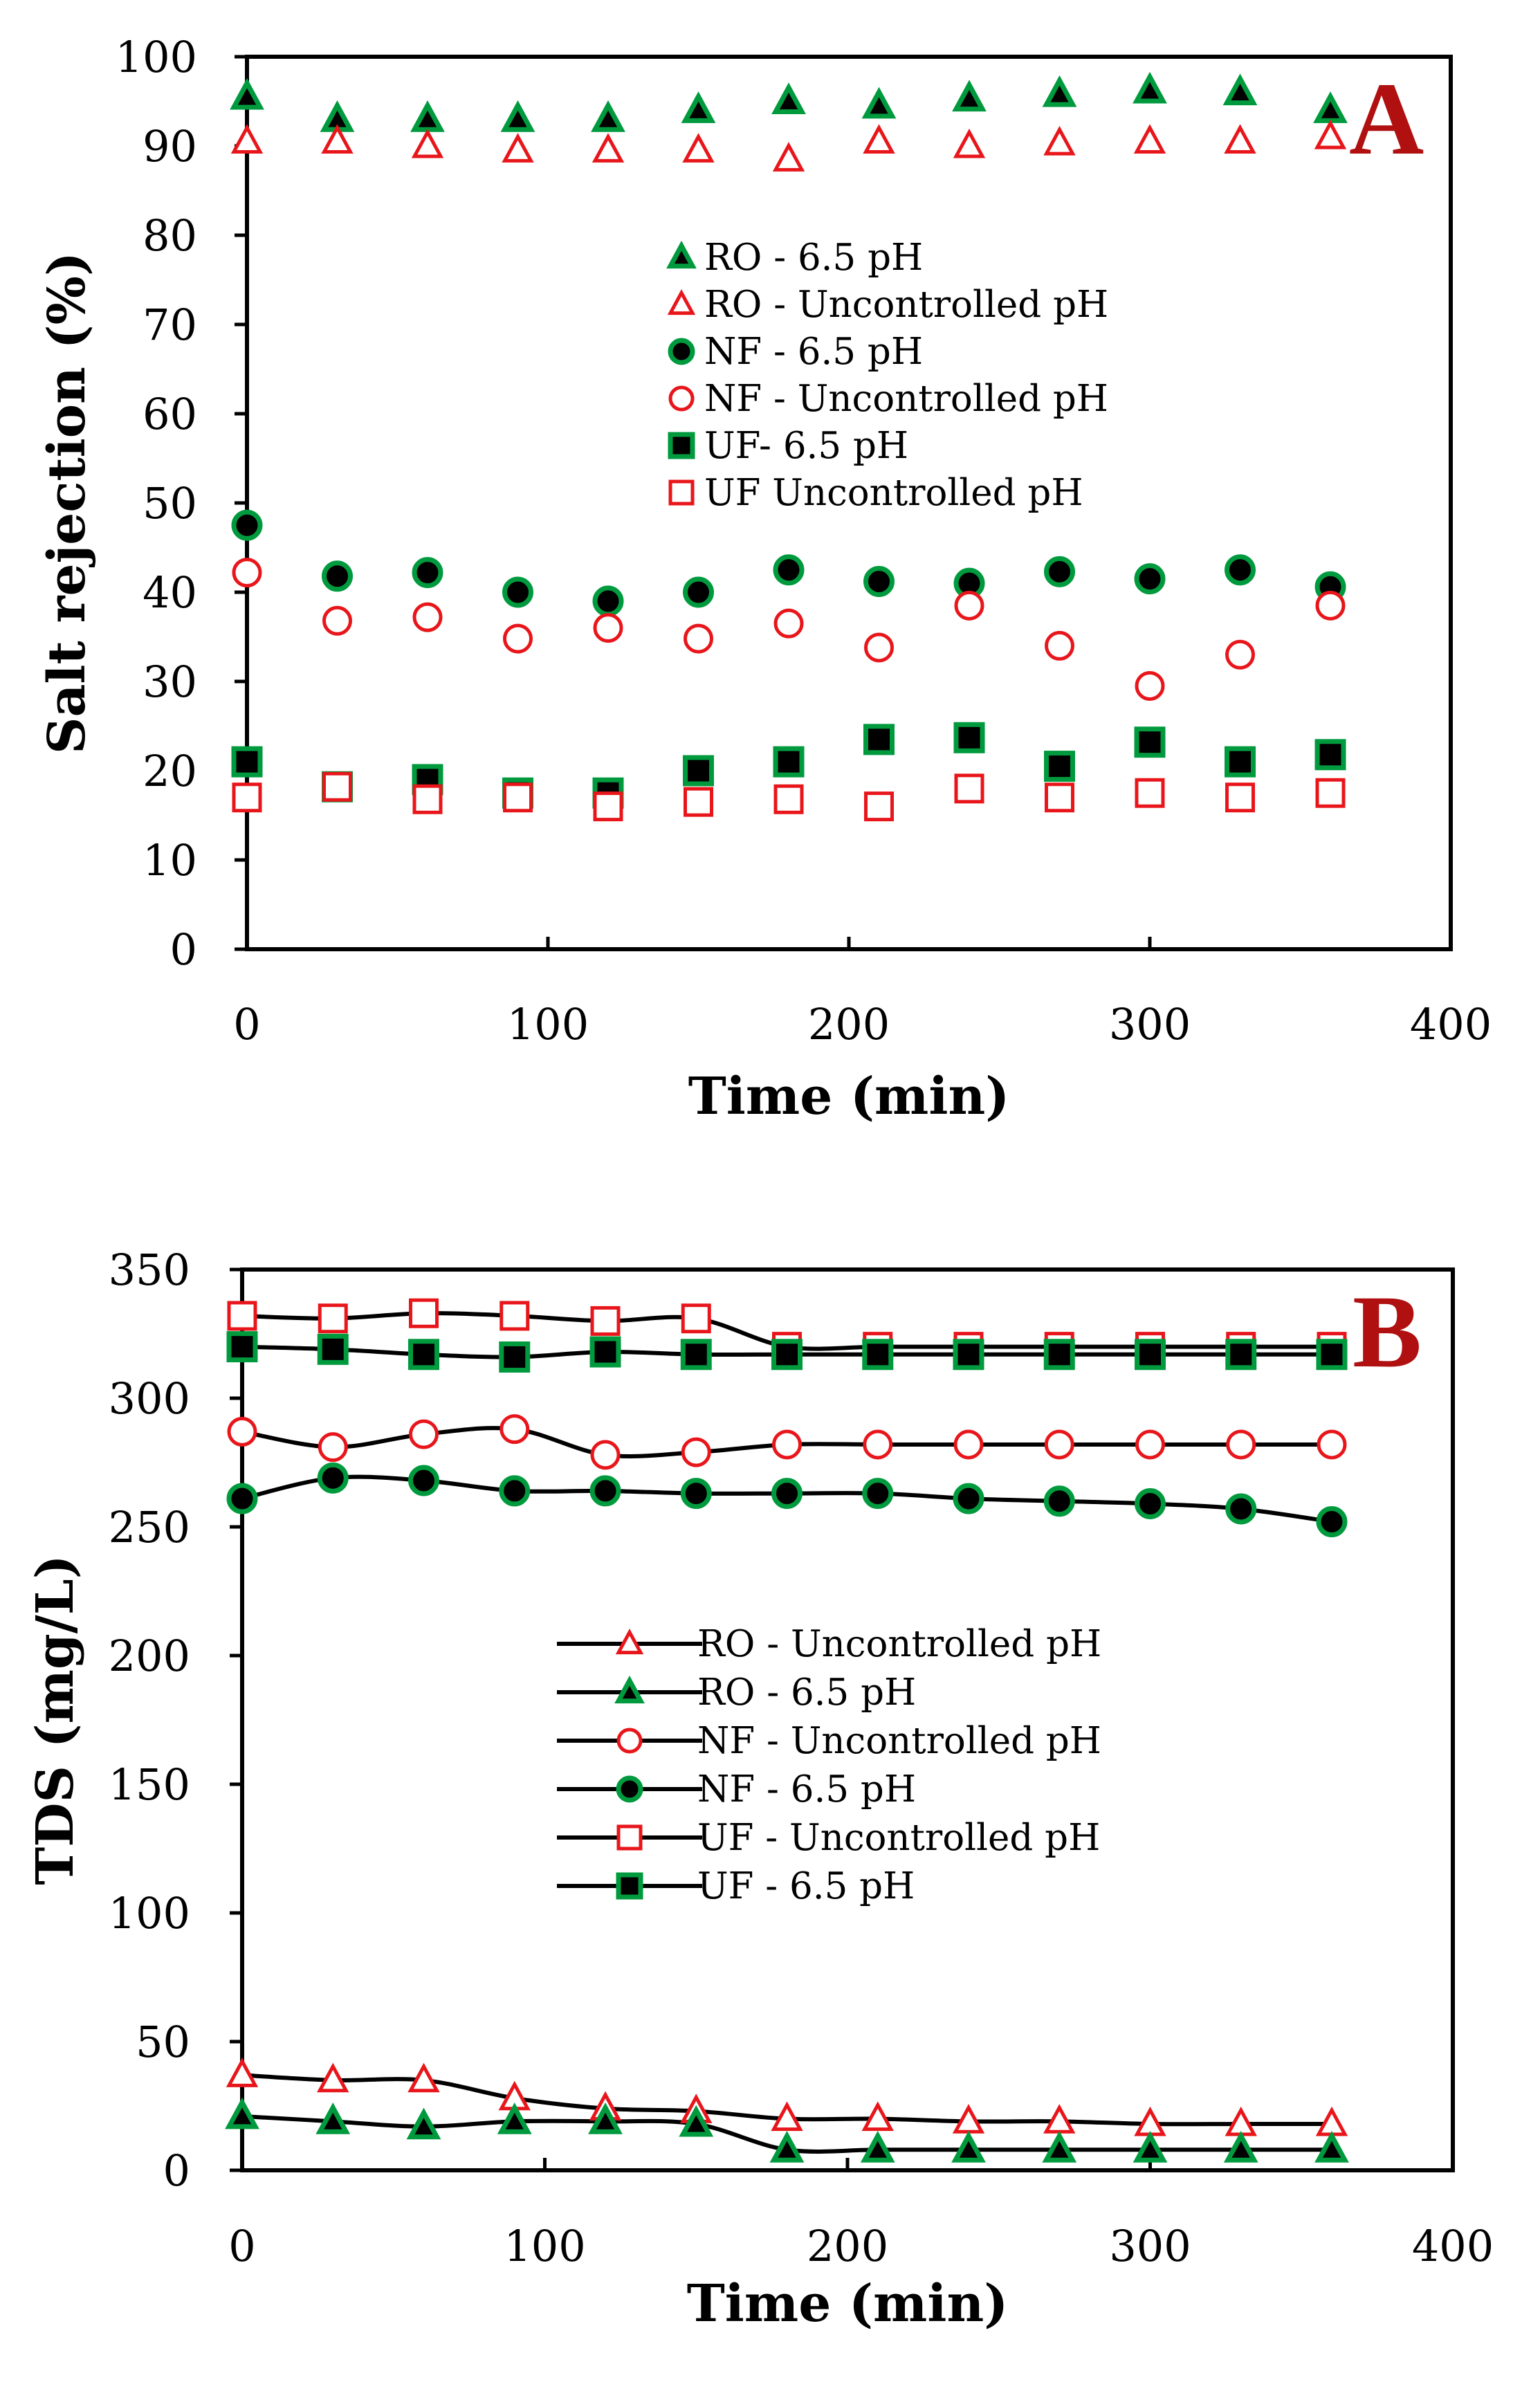  Describe the element at coordinates (737, 1692) in the screenshot. I see `legend-item-ro-6-5-ph: RO - 6.5 pH` at that location.